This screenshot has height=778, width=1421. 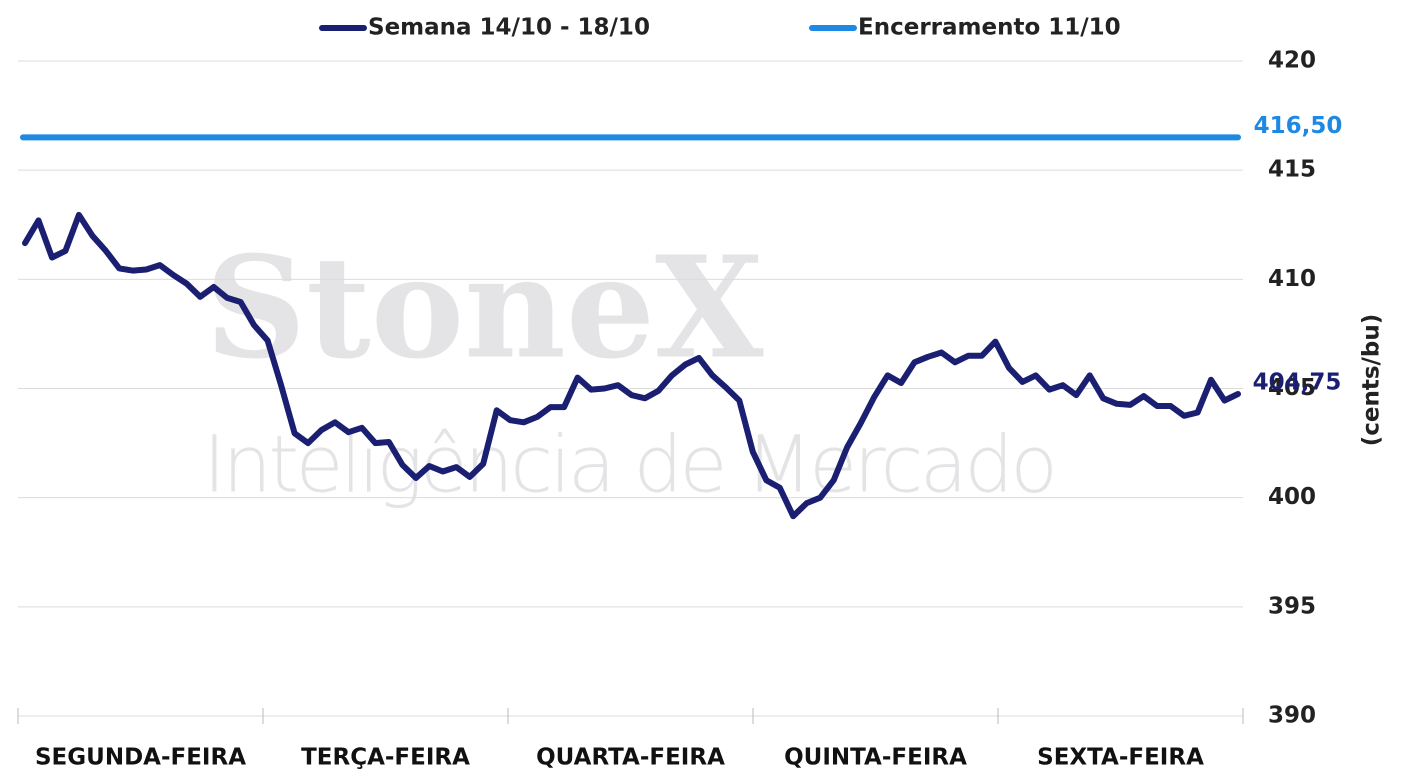 I want to click on y-tick-label: 400, so click(x=1292, y=497).